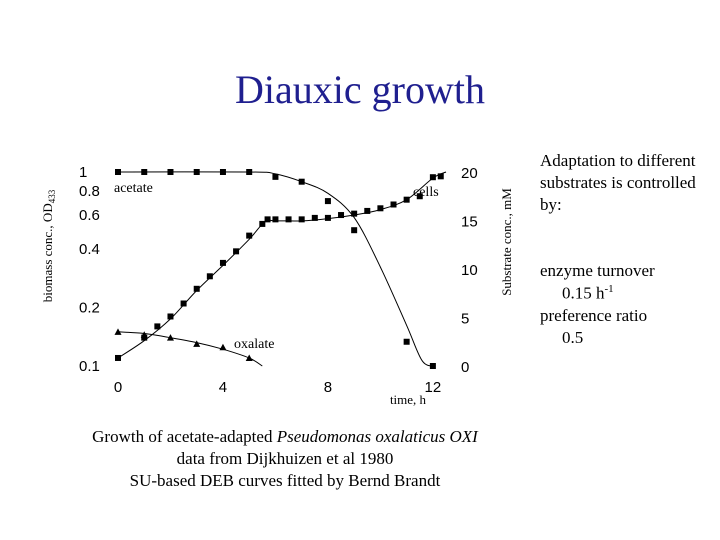 This screenshot has width=720, height=540. What do you see at coordinates (89, 249) in the screenshot?
I see `left-tick-label: 0.4` at bounding box center [89, 249].